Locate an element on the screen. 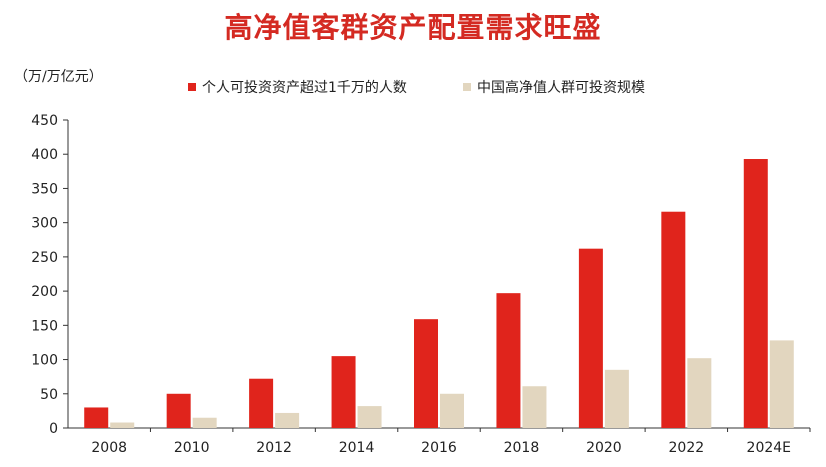 Image resolution: width=826 pixels, height=467 pixels. y-tick-label: 100 is located at coordinates (44, 361).